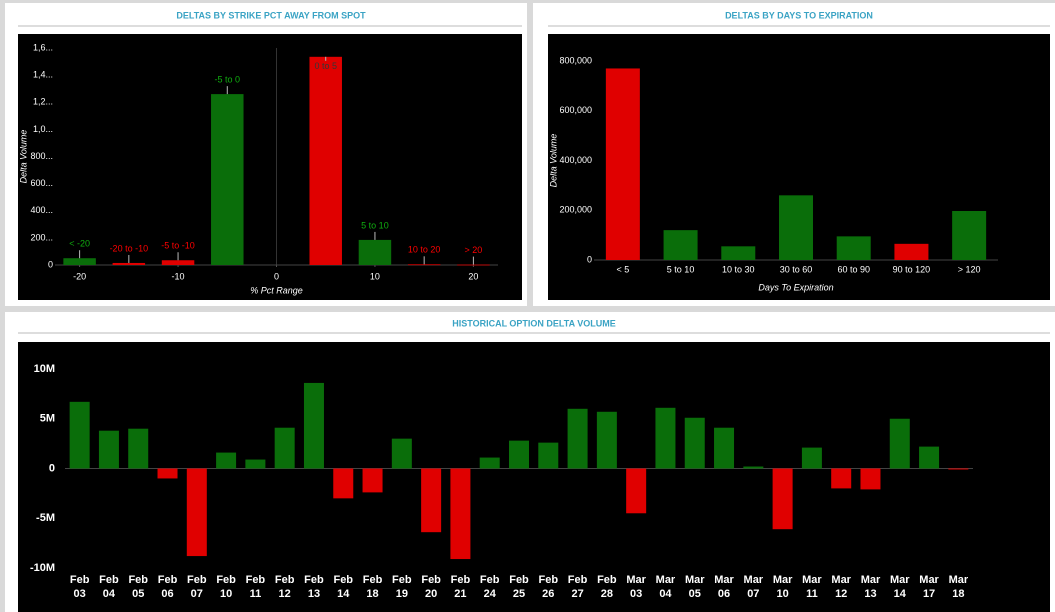 The width and height of the screenshot is (1055, 612). What do you see at coordinates (519, 587) in the screenshot?
I see `x-tick-label: Feb 25` at bounding box center [519, 587].